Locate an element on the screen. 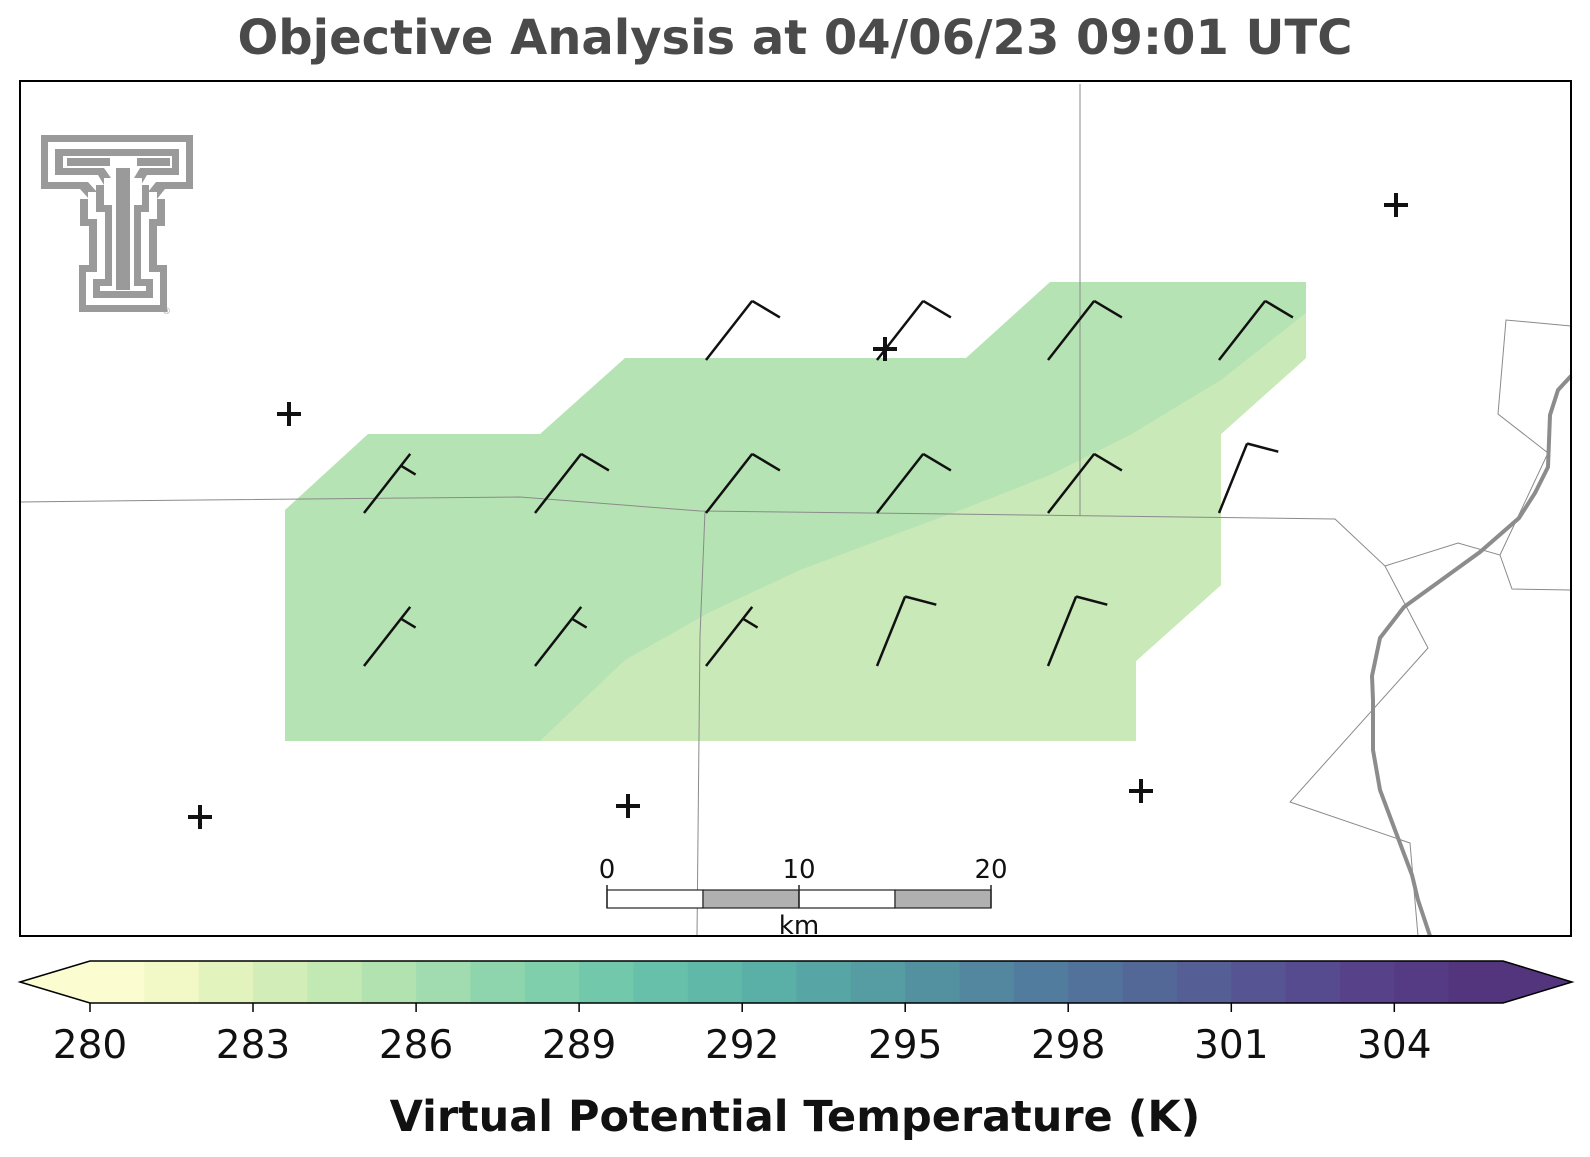 Image resolution: width=1590 pixels, height=1157 pixels. scale-label-10: 10 is located at coordinates (798, 870).